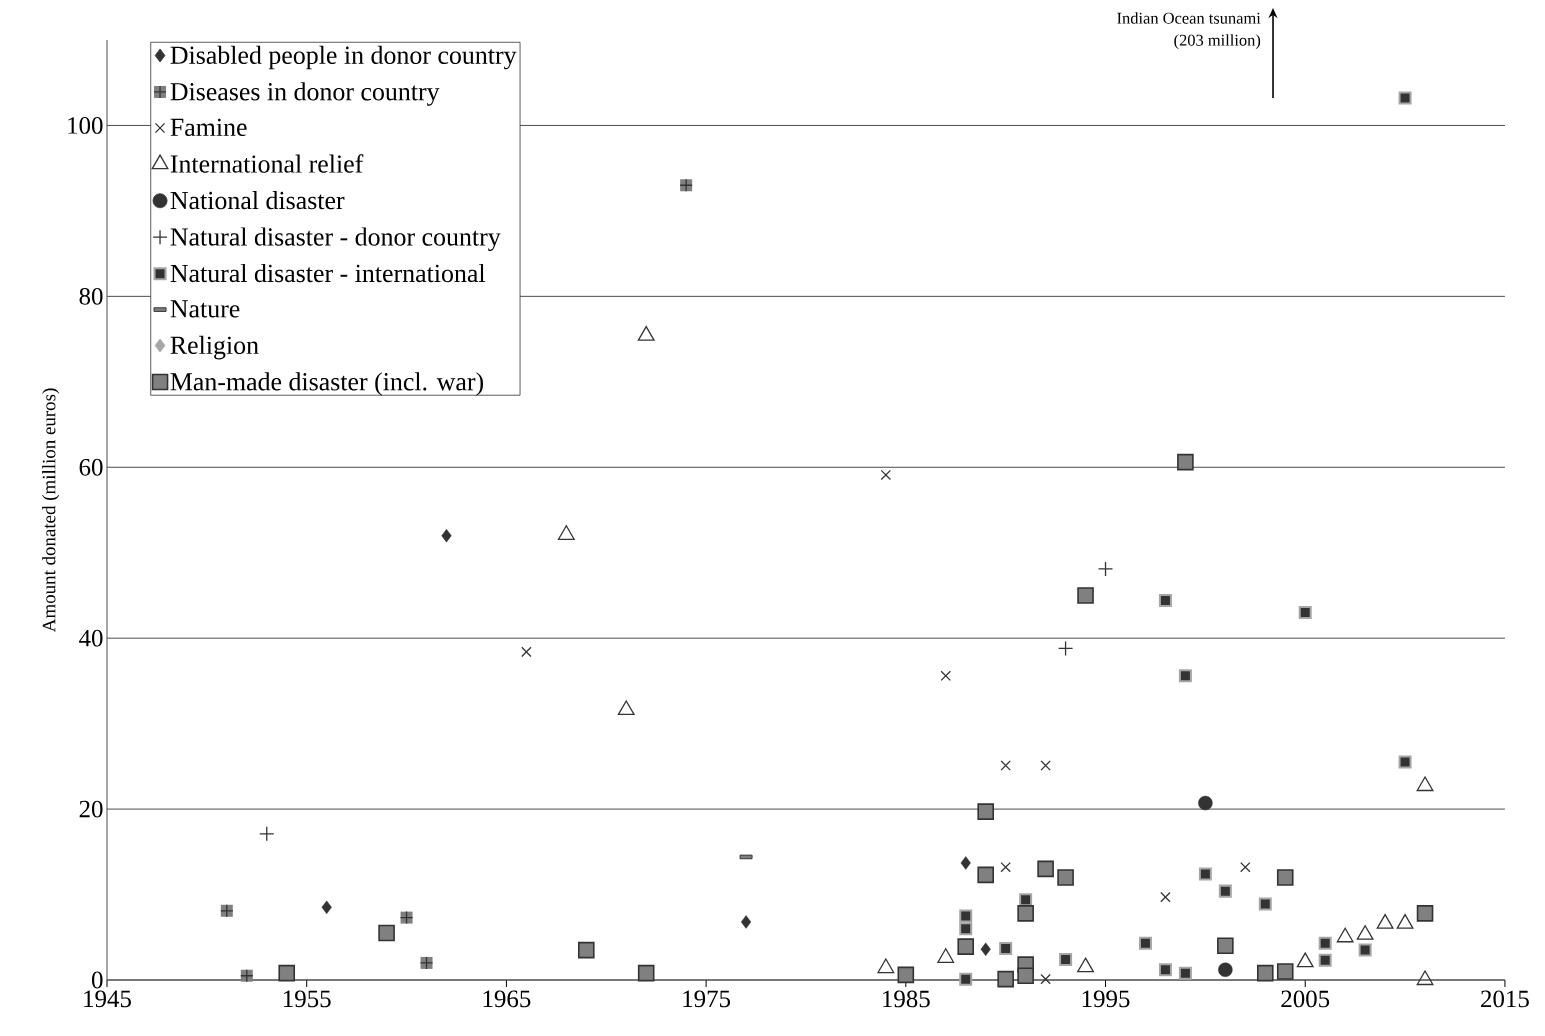 Image resolution: width=1545 pixels, height=1036 pixels. I want to click on legend-label: Disabled people in donor country, so click(343, 57).